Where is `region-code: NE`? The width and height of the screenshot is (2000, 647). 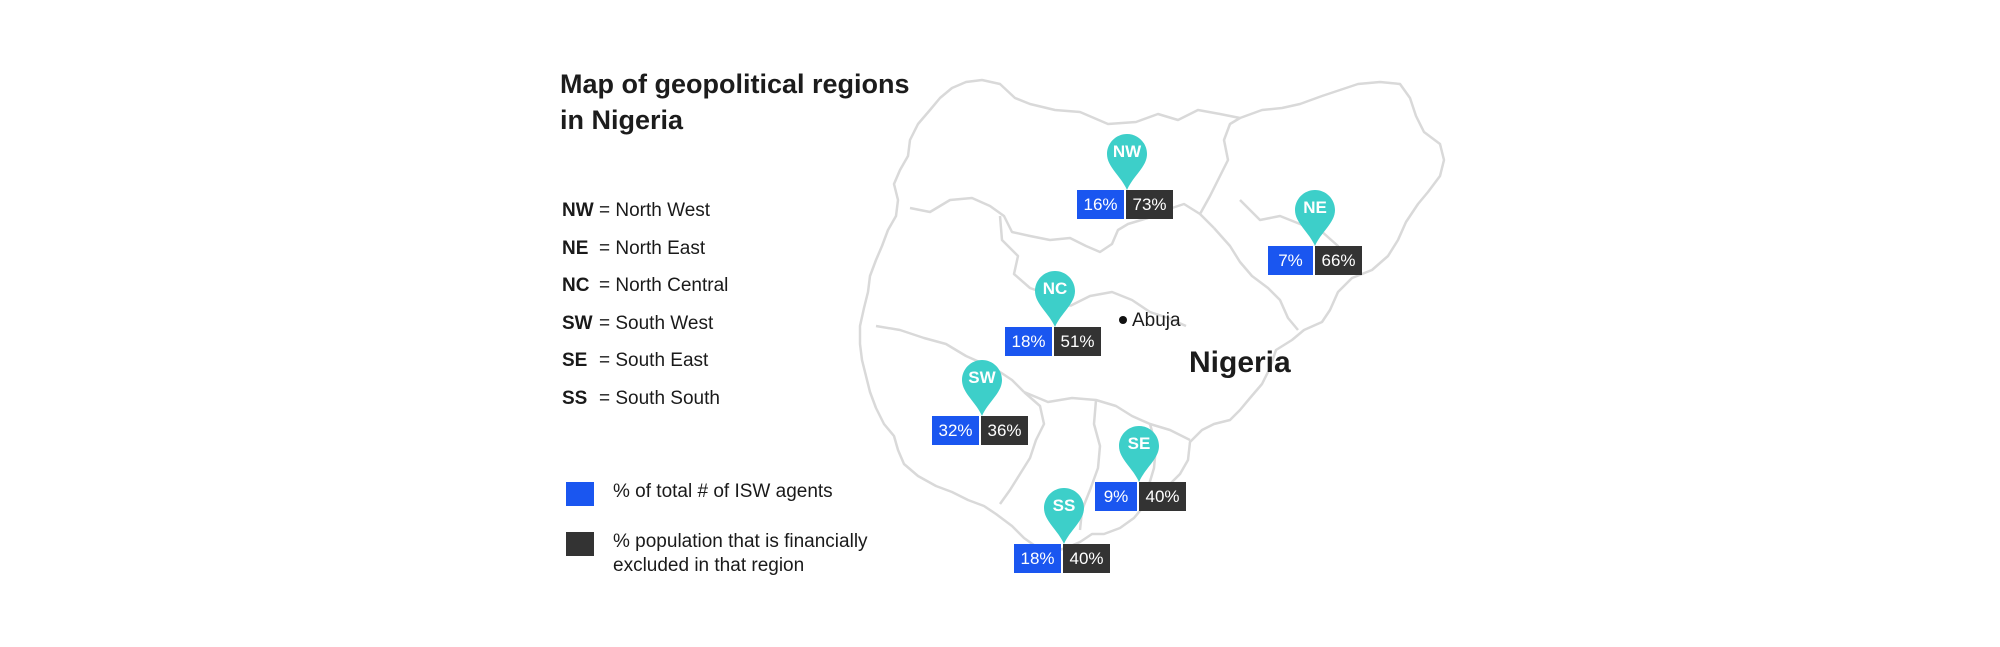 region-code: NE is located at coordinates (1315, 207).